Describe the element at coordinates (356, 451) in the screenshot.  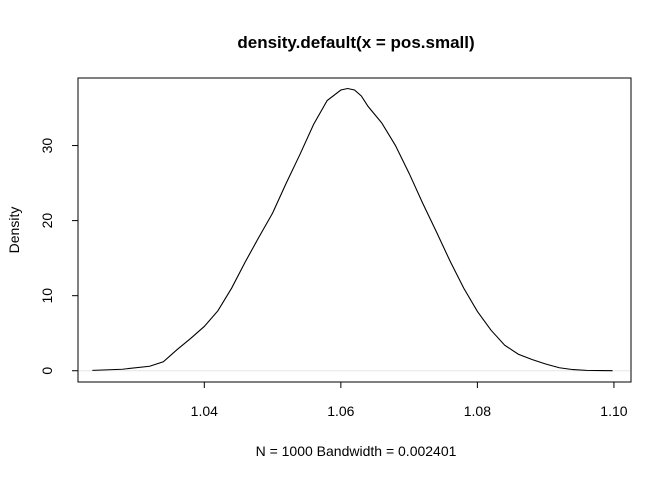
I see `x-axis-label: N = 1000 Bandwidth = 0.002401` at that location.